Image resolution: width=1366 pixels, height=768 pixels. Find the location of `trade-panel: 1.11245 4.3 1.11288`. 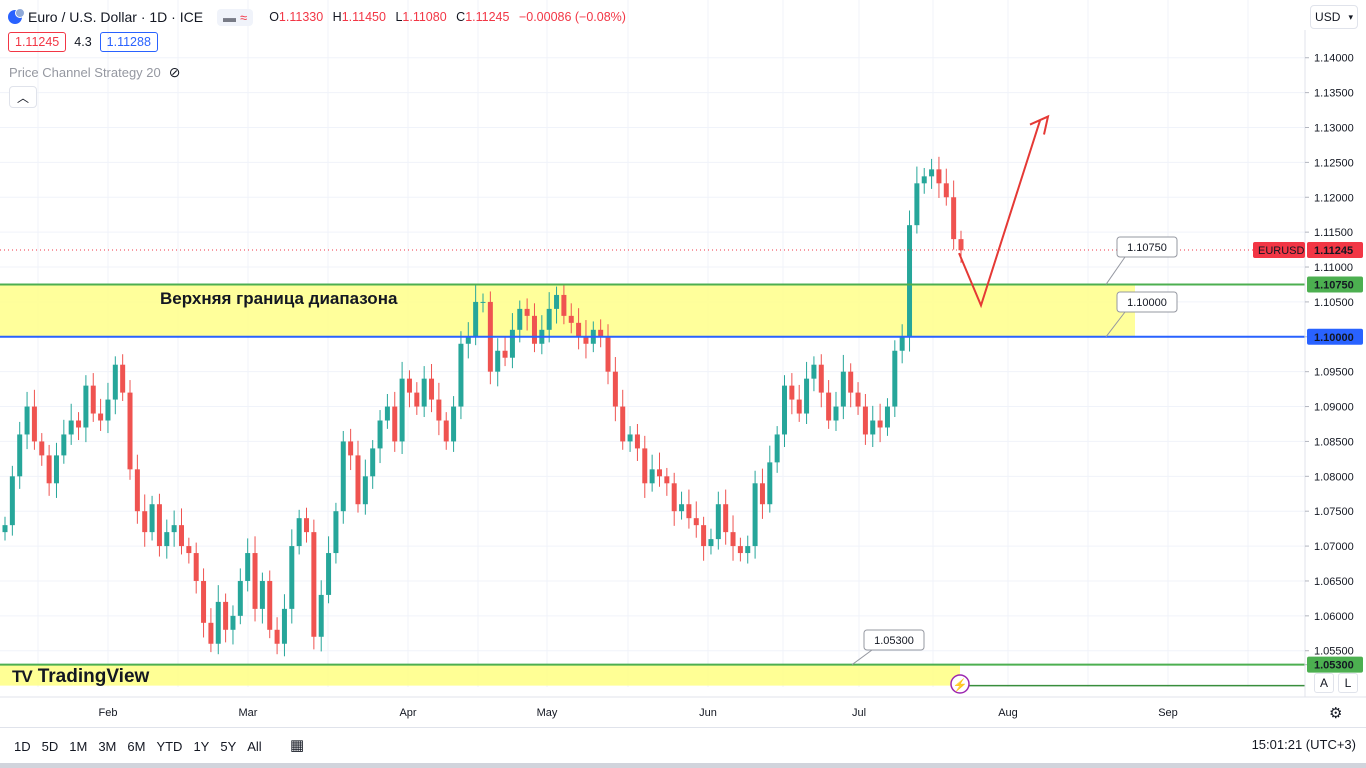

trade-panel: 1.11245 4.3 1.11288 is located at coordinates (83, 42).